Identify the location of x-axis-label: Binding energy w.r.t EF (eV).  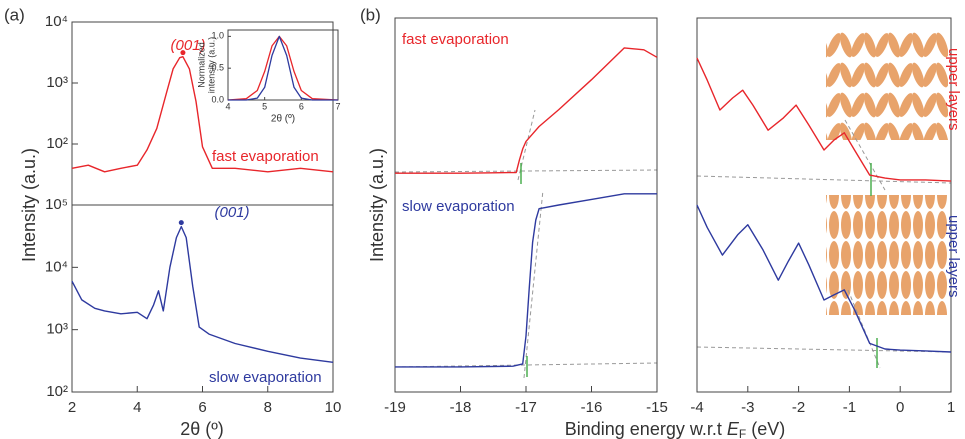
(675, 429).